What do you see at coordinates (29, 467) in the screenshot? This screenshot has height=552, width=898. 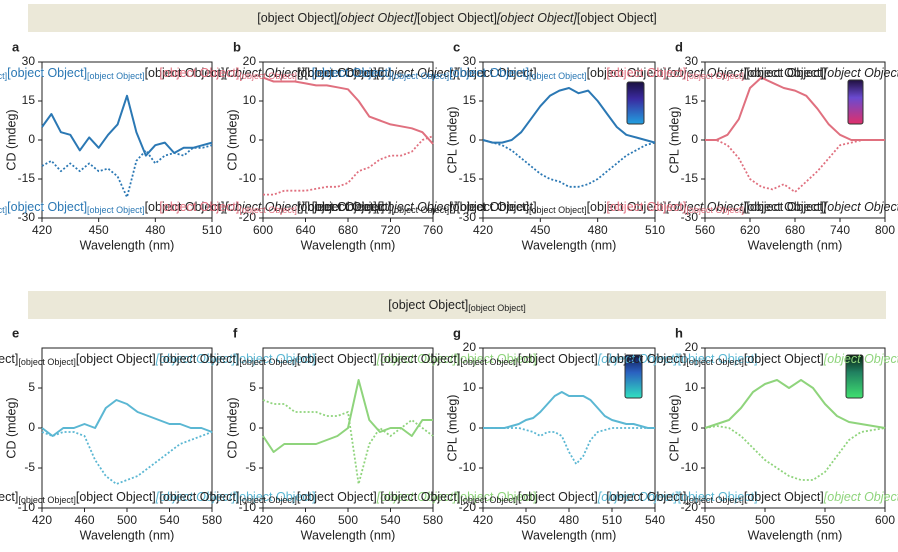 I see `y-tick-label: -5` at bounding box center [29, 467].